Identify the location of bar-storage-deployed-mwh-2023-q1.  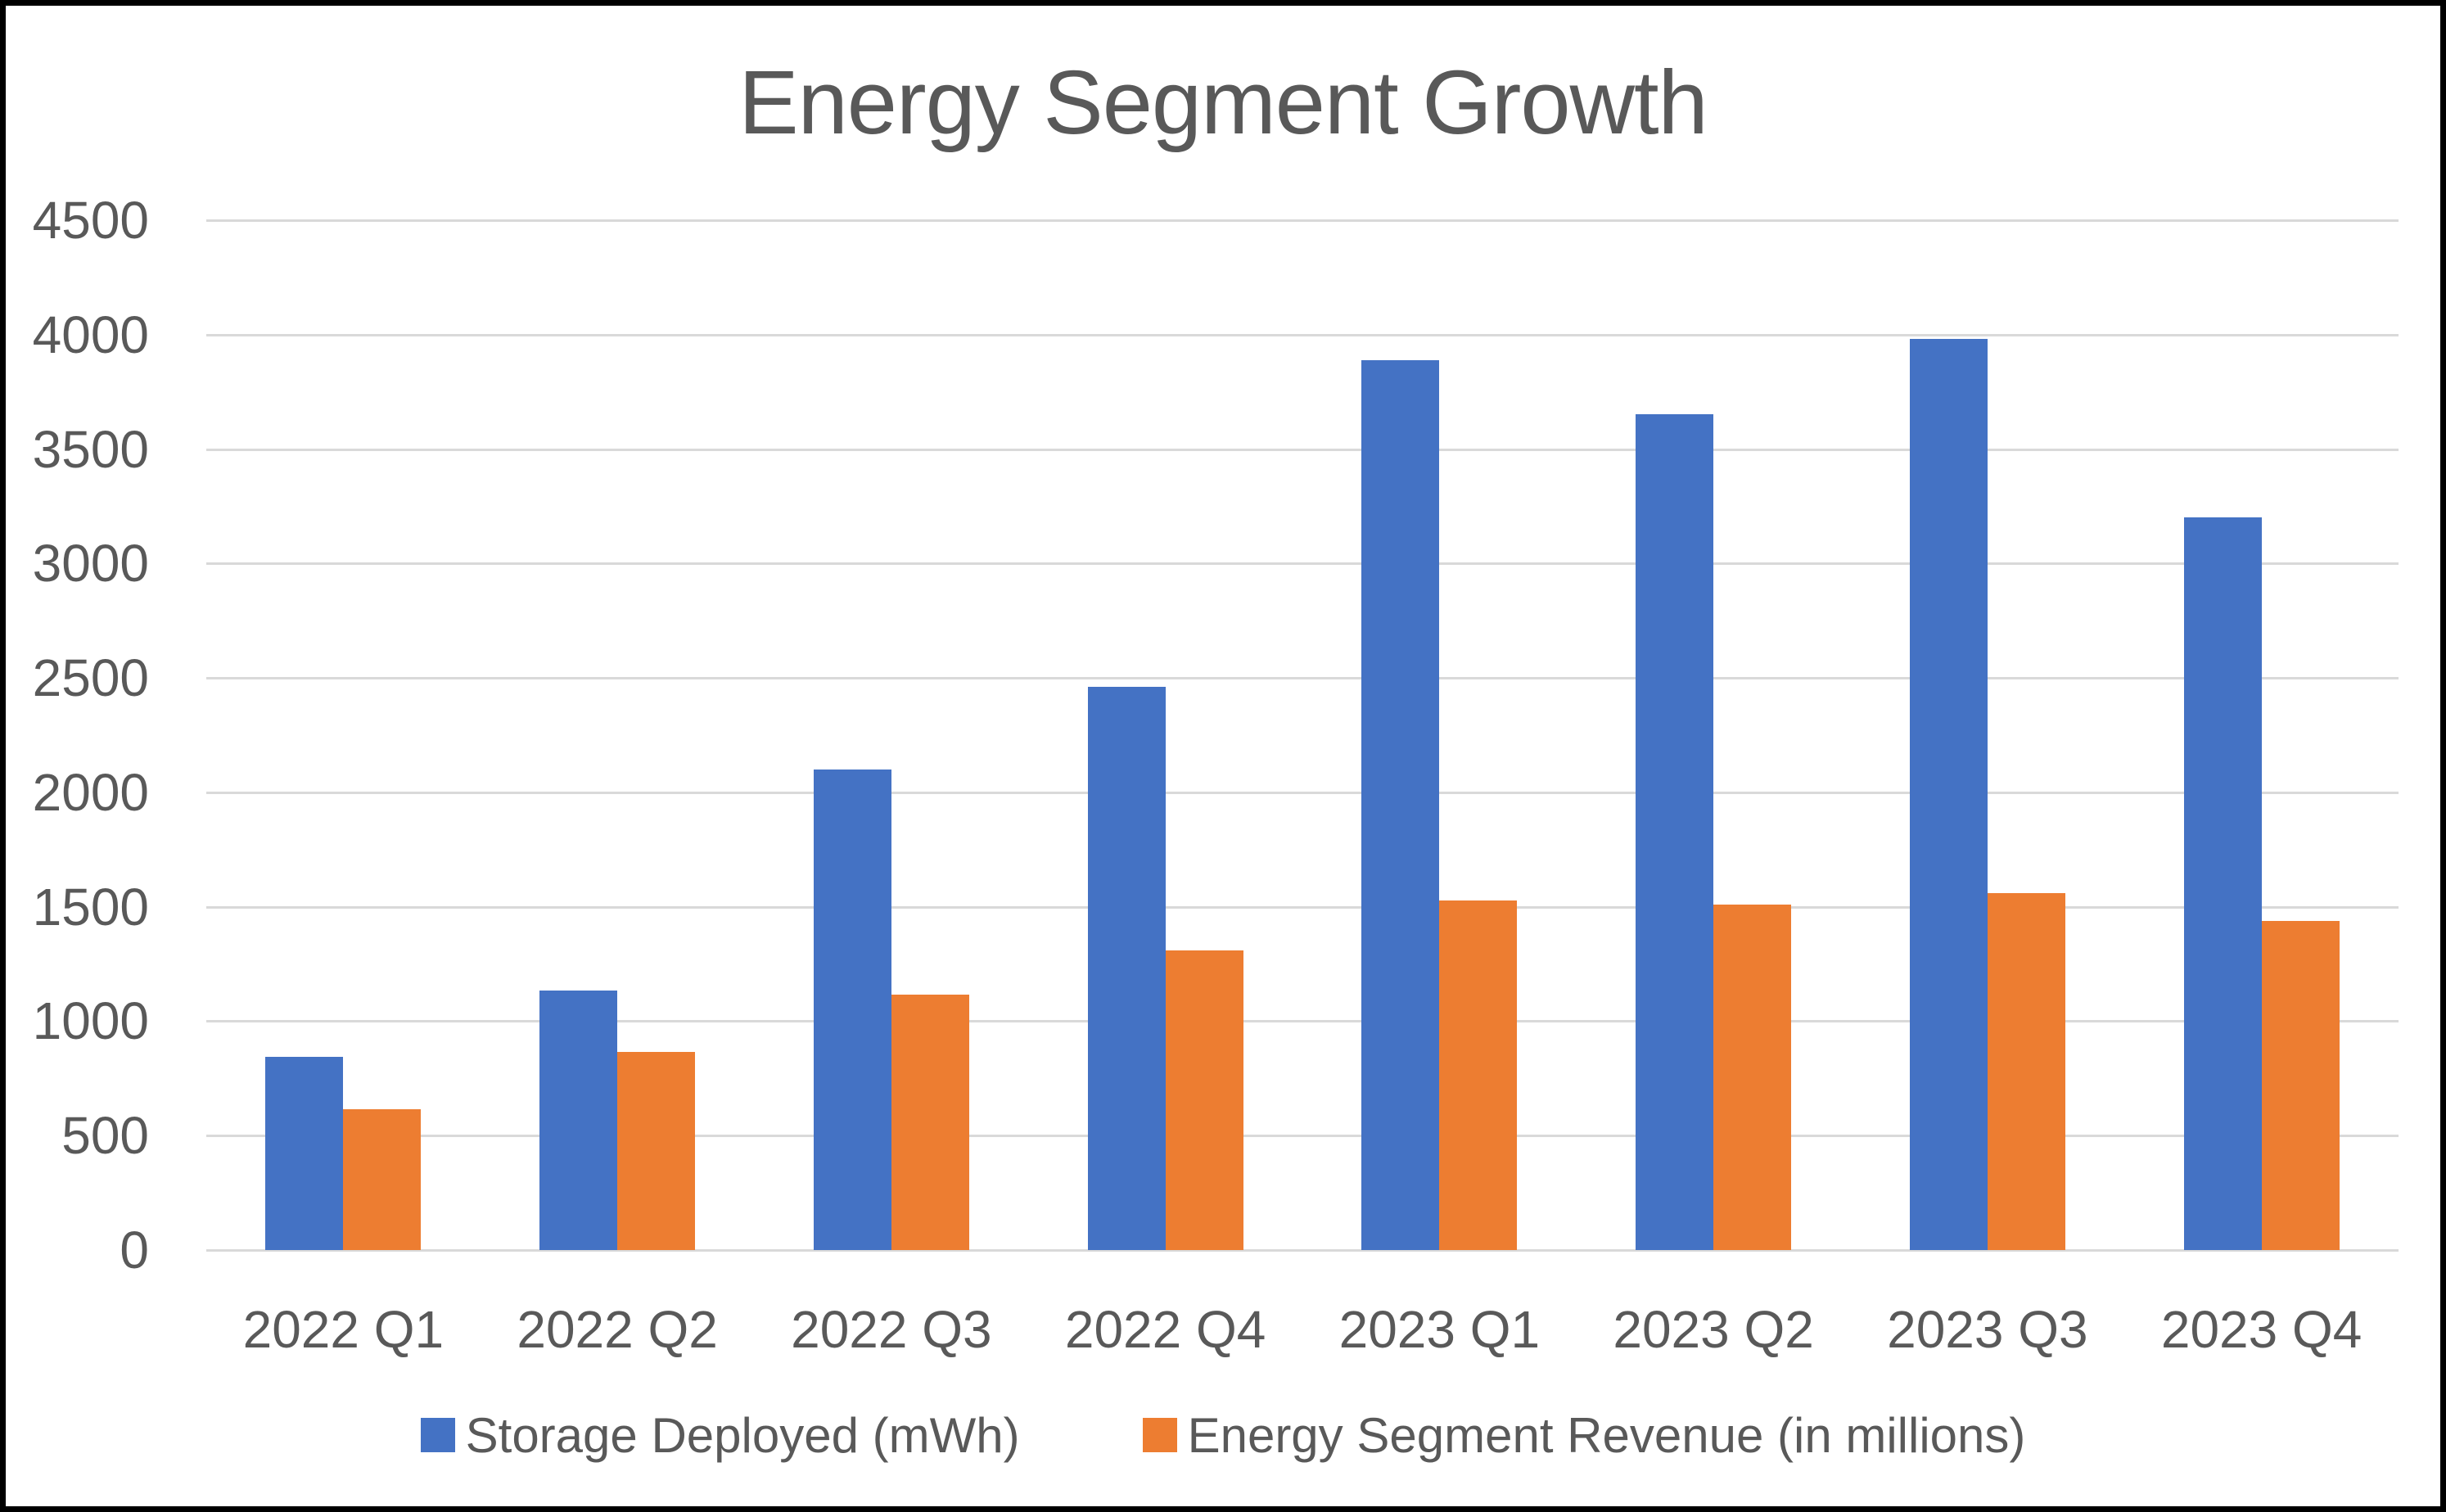
(1400, 804).